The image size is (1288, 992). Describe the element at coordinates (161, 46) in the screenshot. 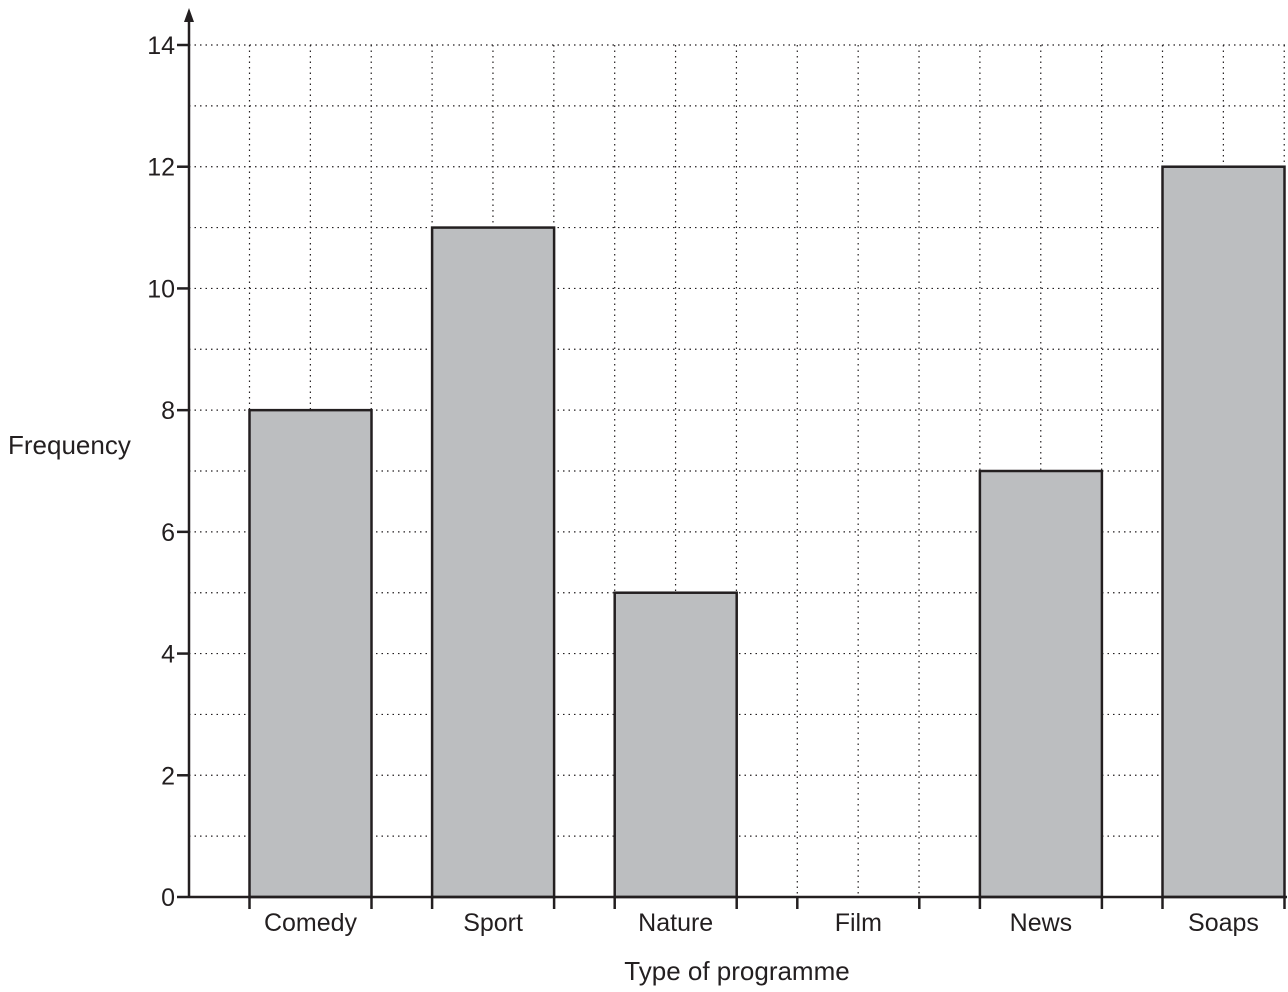

I see `y-tick-label: 14` at that location.